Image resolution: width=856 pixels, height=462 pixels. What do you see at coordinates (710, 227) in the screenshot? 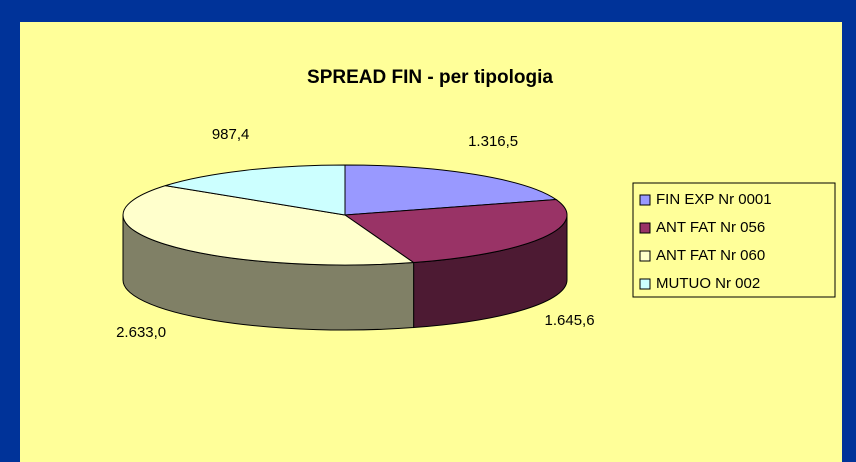
I see `legend-label: ANT FAT Nr 056` at bounding box center [710, 227].